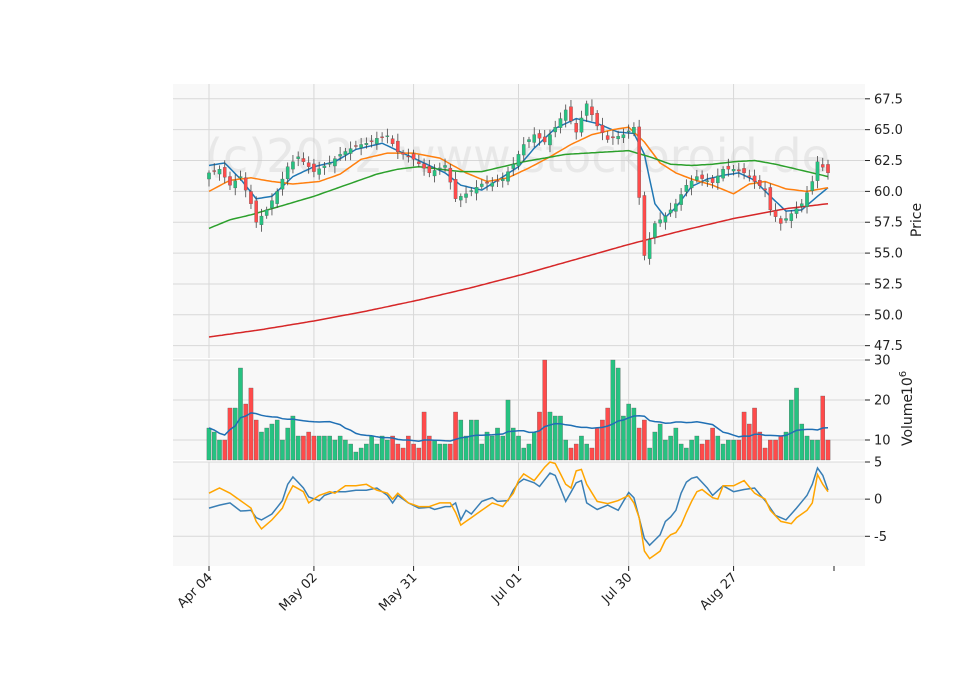 The height and width of the screenshot is (690, 960). Describe the element at coordinates (878, 463) in the screenshot. I see `macd-tick-label: 5` at that location.